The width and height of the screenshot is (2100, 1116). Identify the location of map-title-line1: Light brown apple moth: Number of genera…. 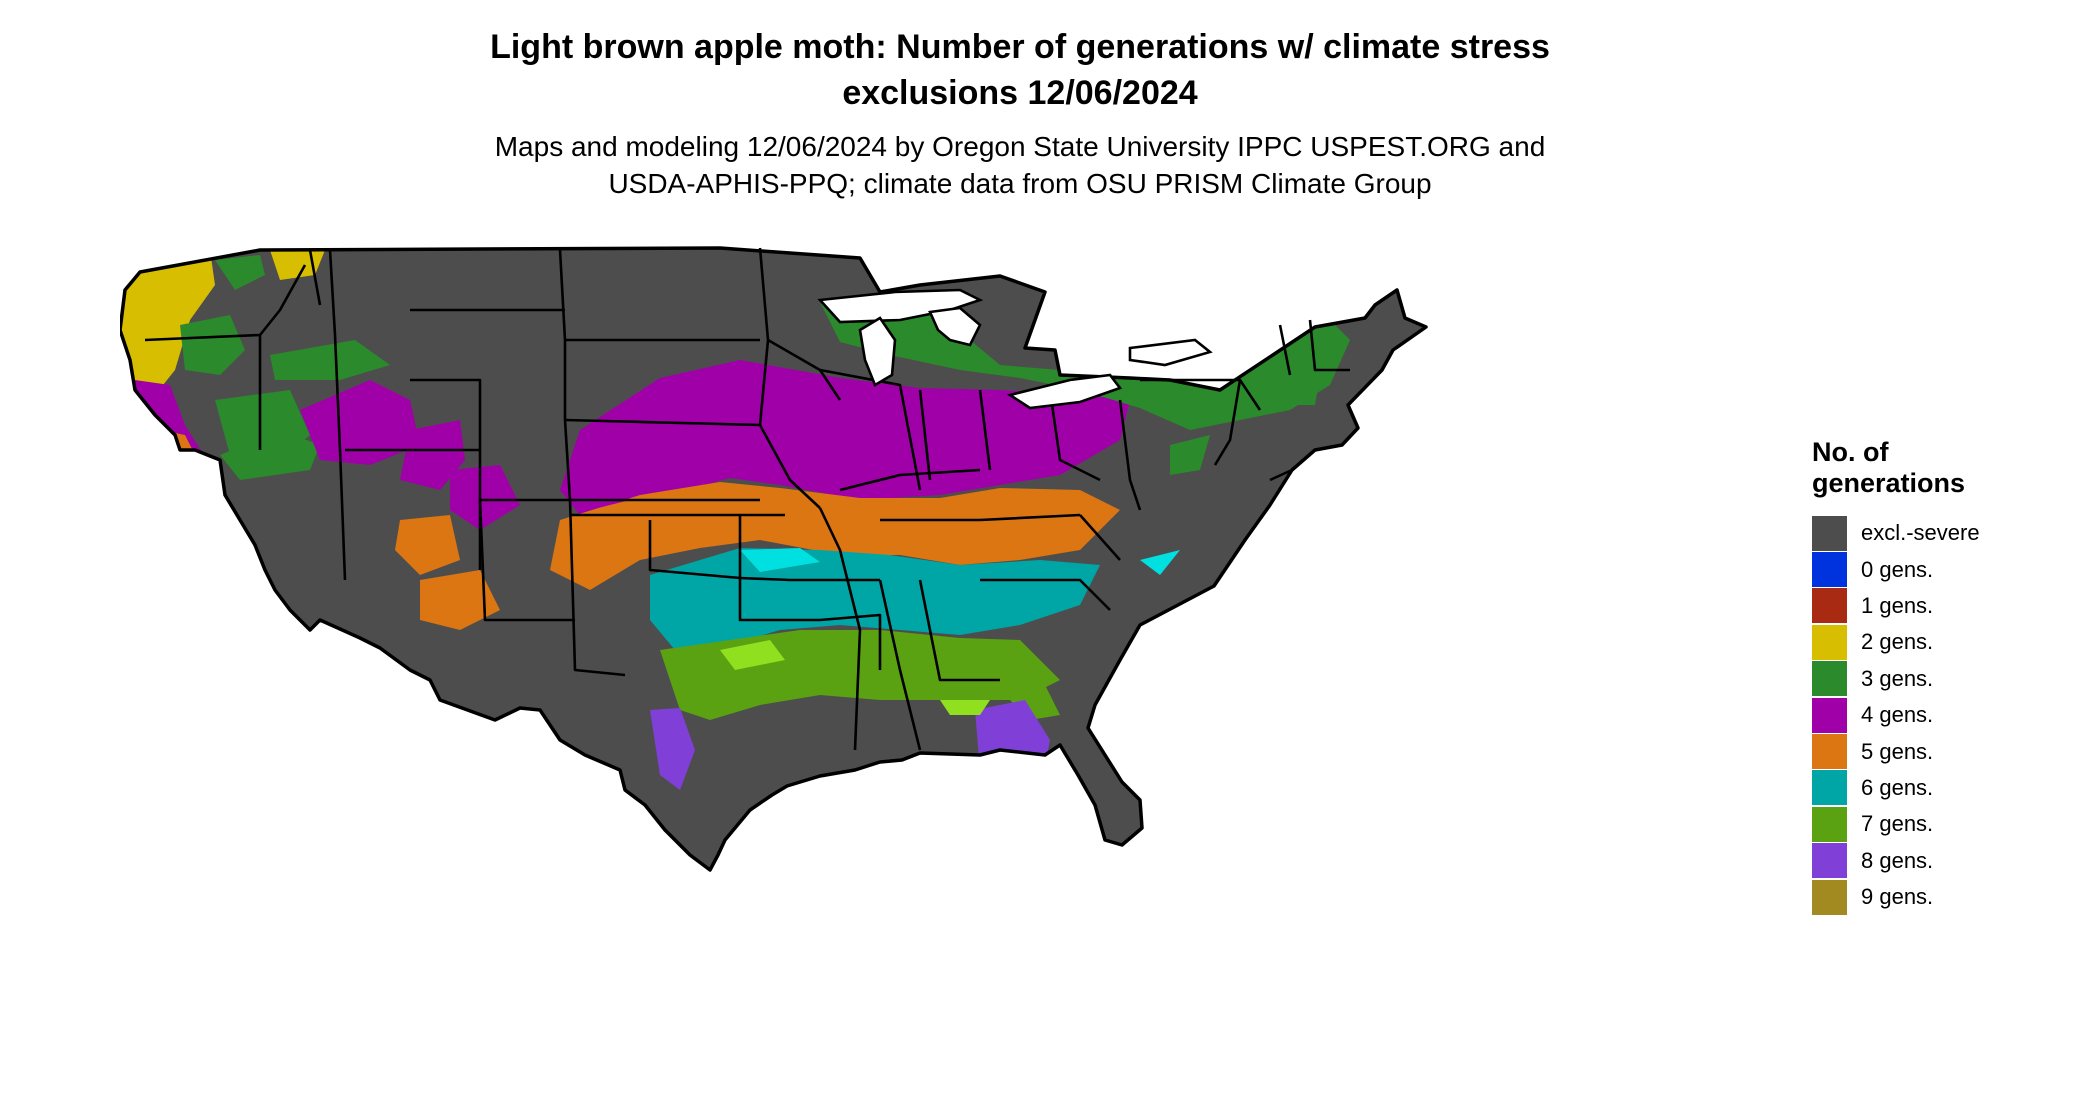
(1020, 47).